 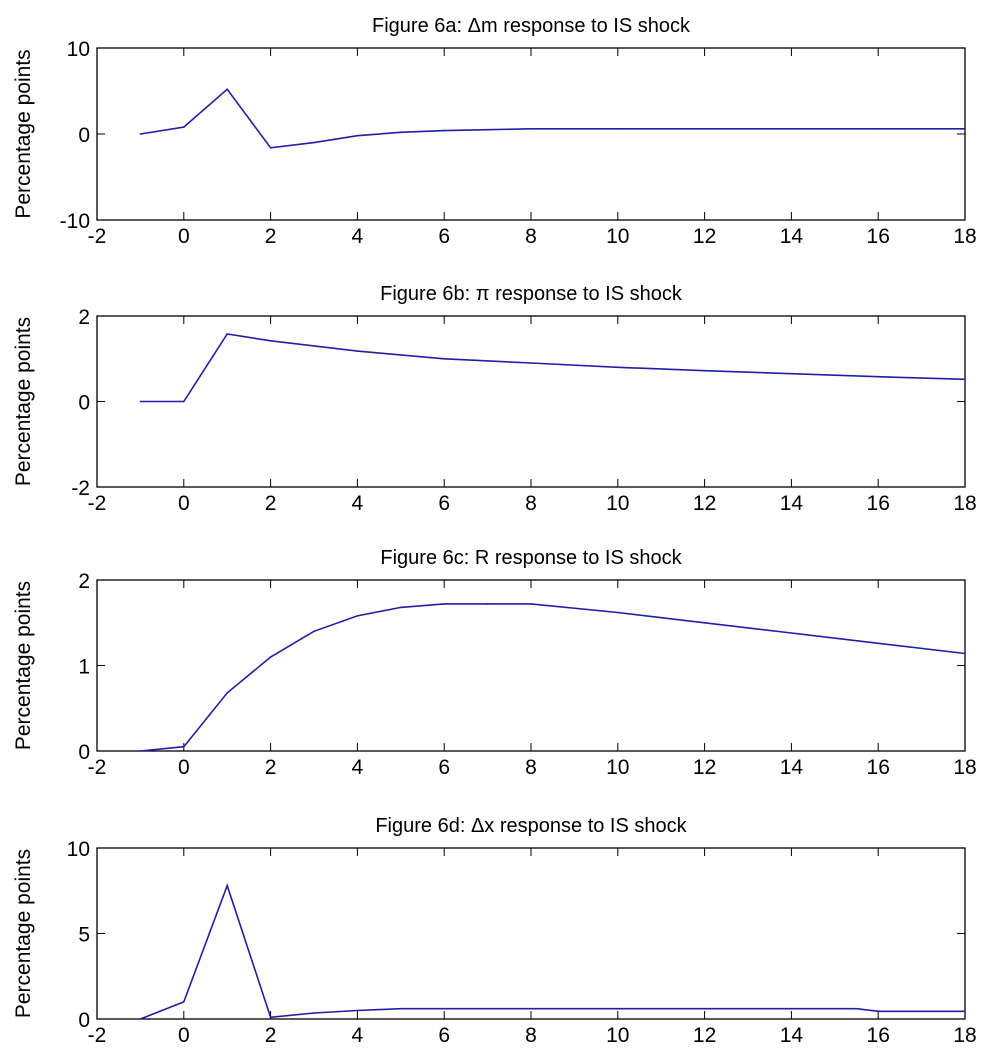 I want to click on subplot-title: Figure 6d: Δx response to IS shock, so click(x=531, y=826).